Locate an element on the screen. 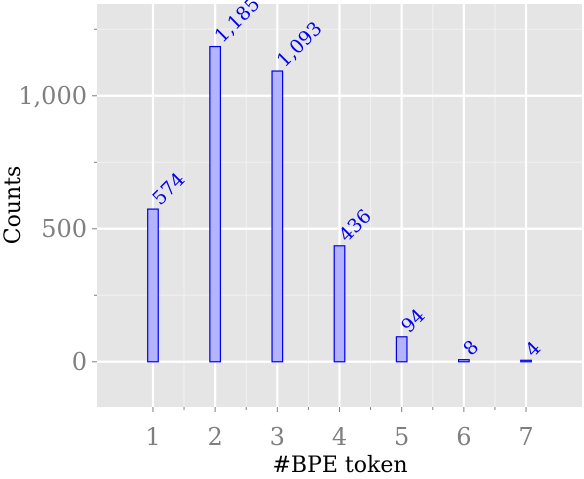 This screenshot has height=479, width=584. x-tick-label-6: 7 is located at coordinates (525, 437).